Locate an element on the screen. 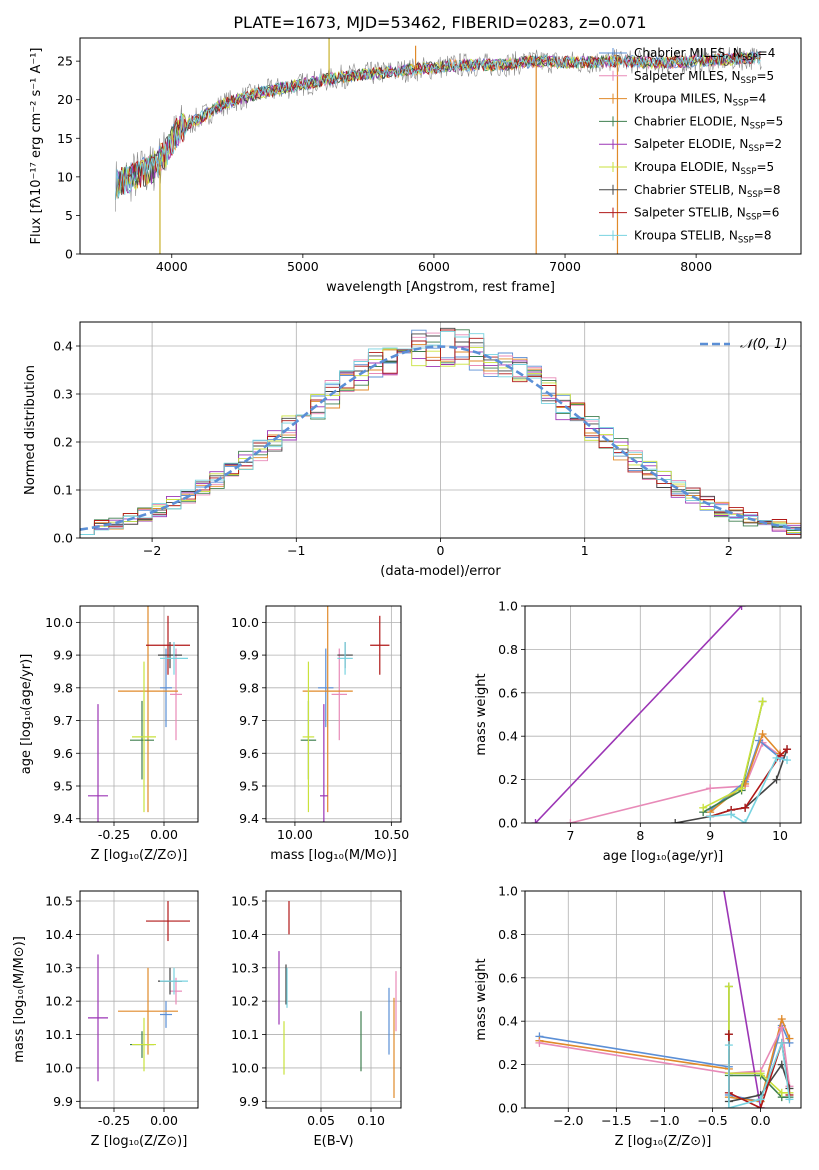 Image resolution: width=819 pixels, height=1170 pixels. y-tick-label: 0.8 is located at coordinates (508, 934).